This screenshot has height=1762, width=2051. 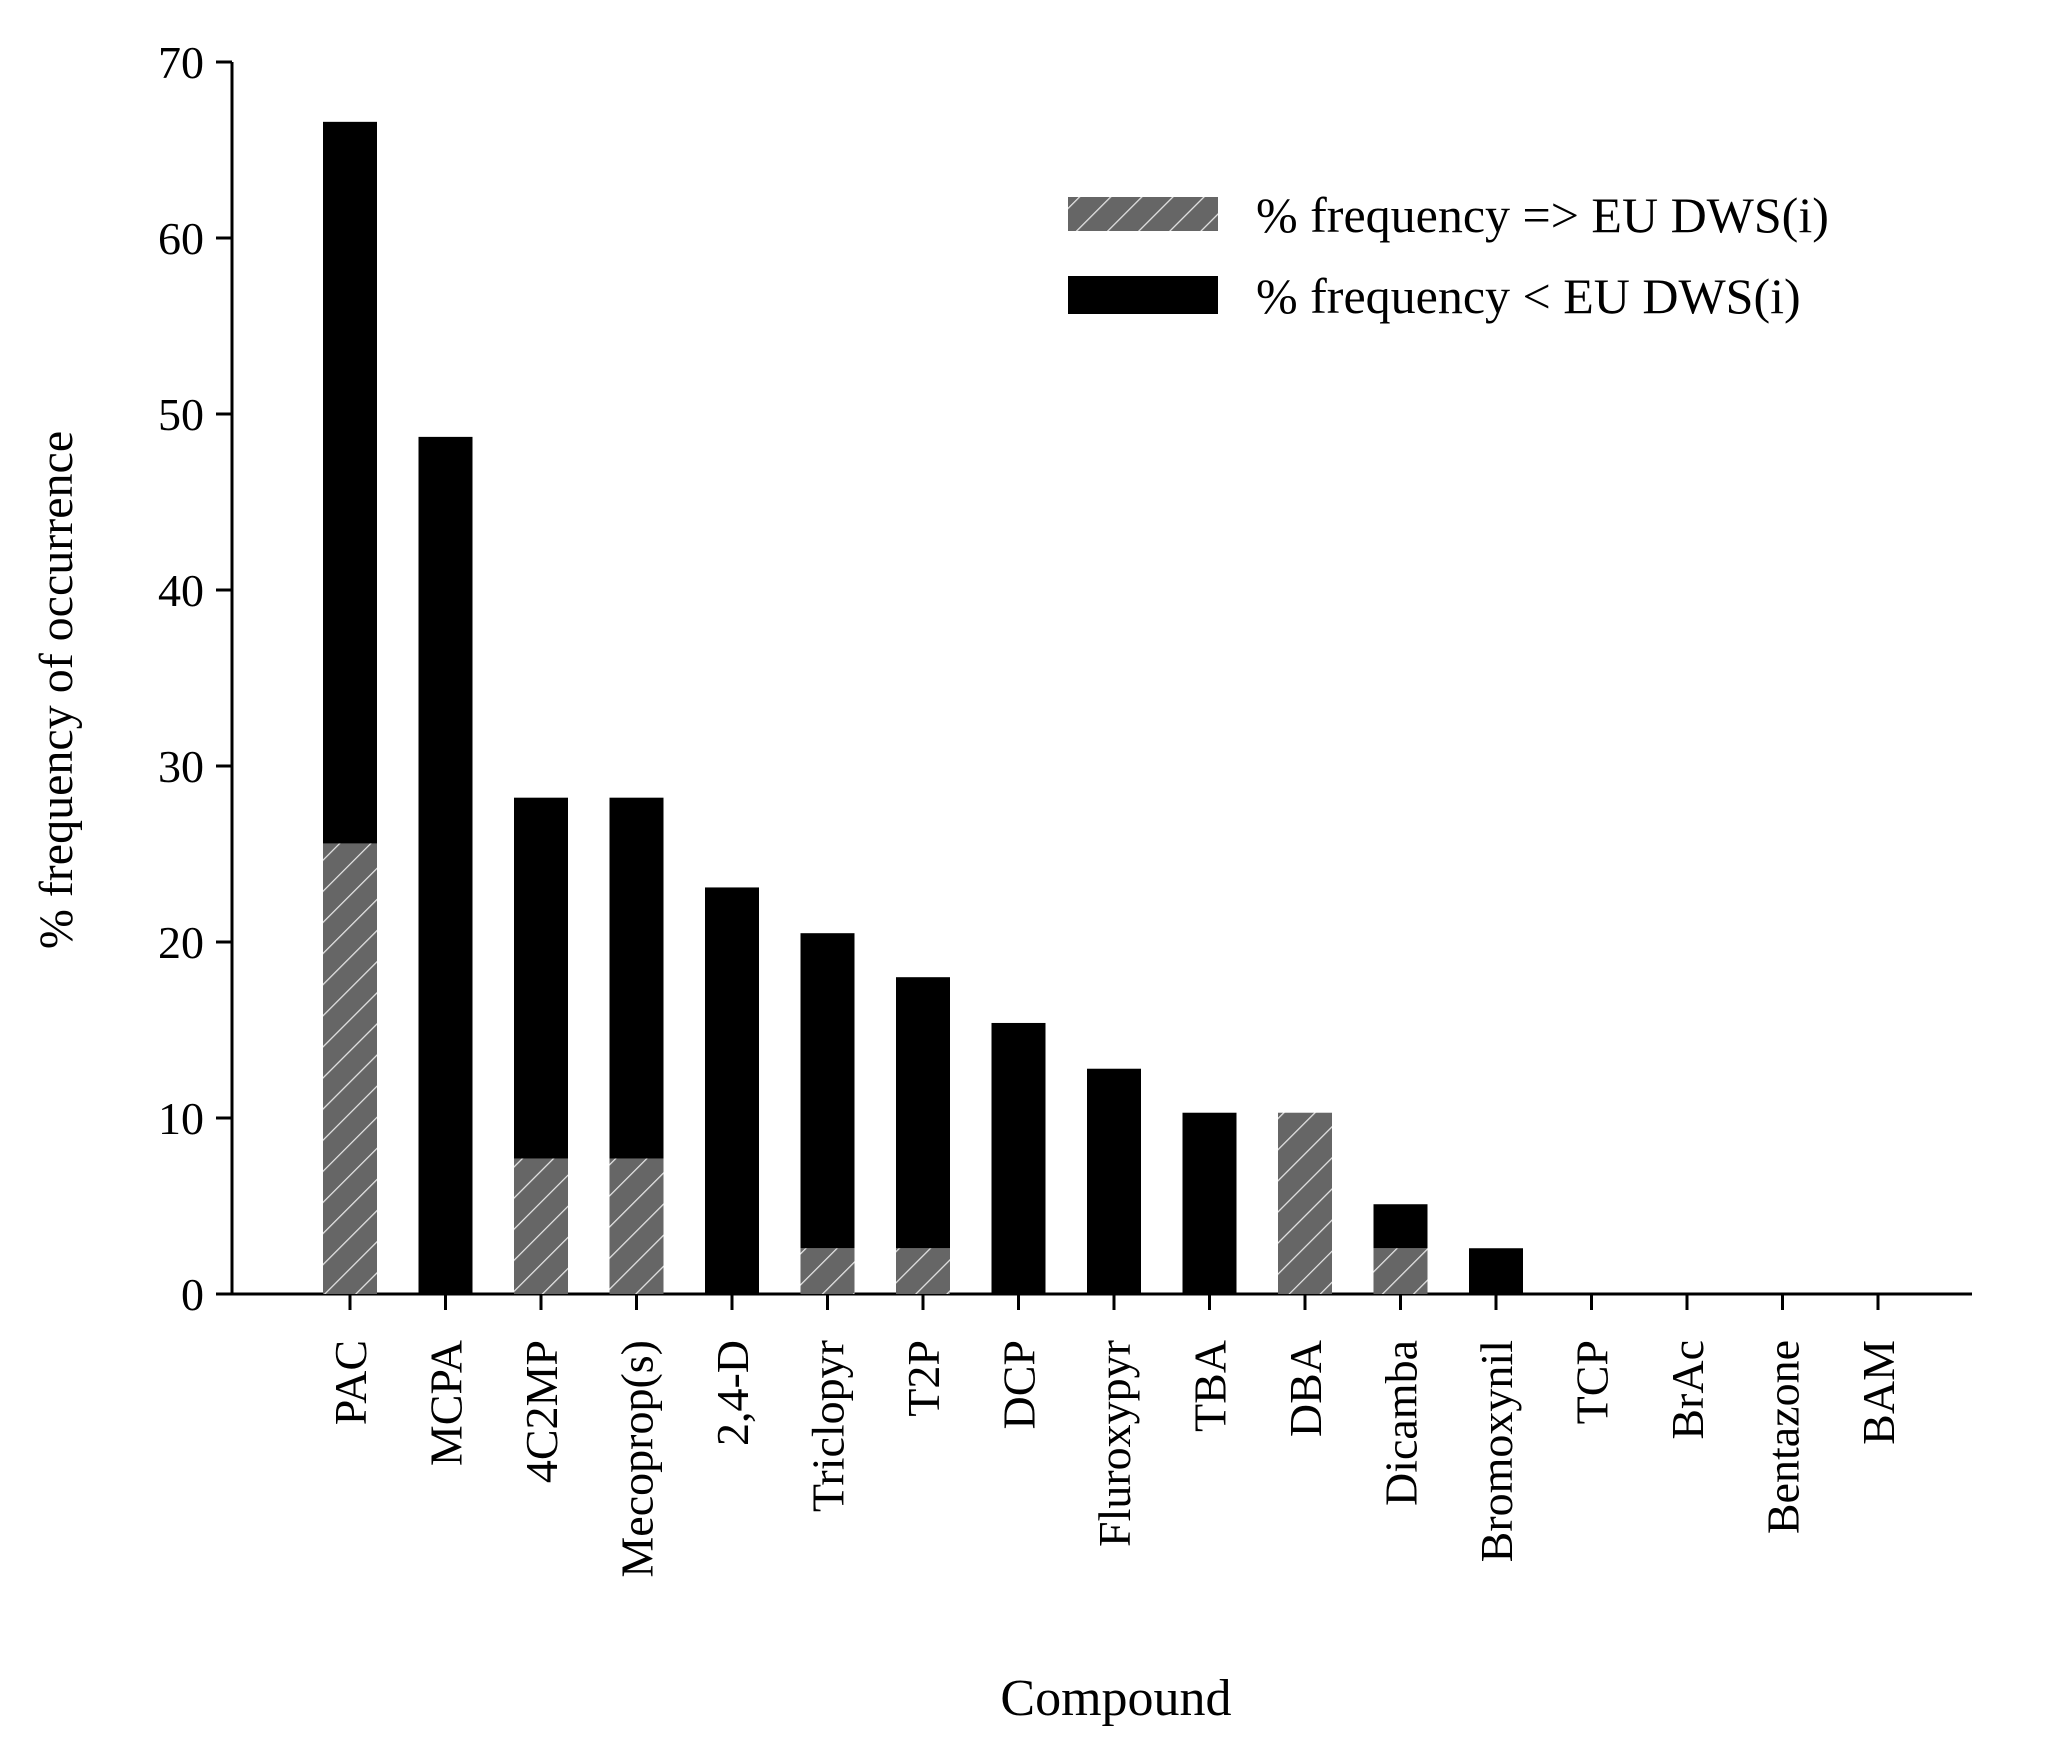 What do you see at coordinates (1115, 1698) in the screenshot?
I see `x-axis-title: Compound` at bounding box center [1115, 1698].